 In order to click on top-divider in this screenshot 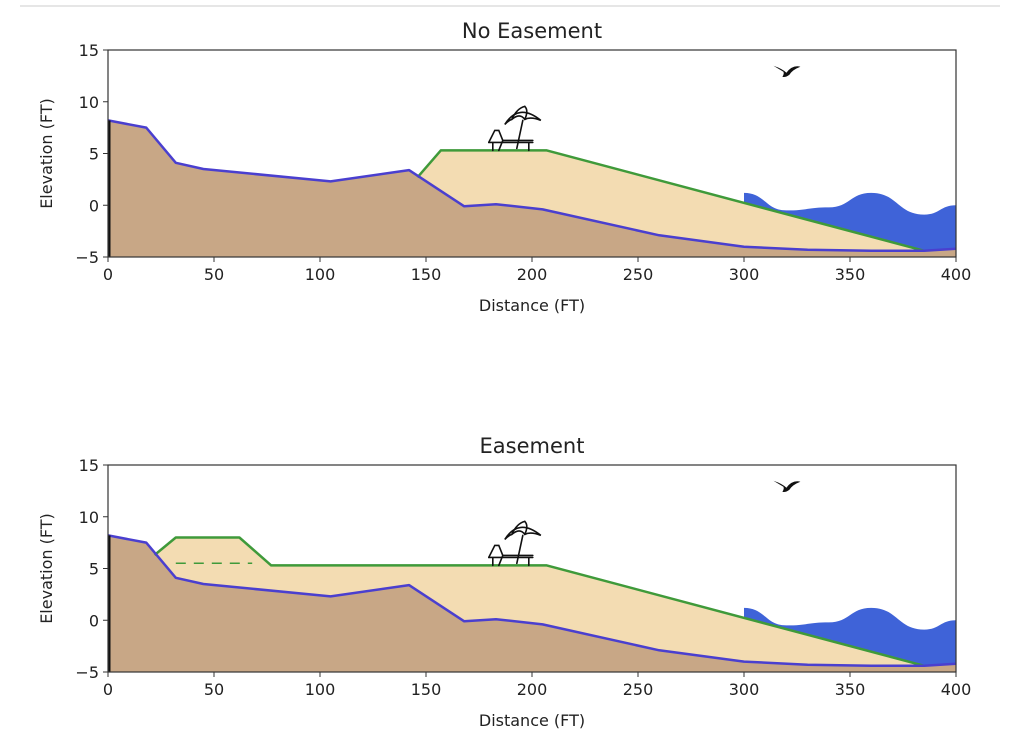, I will do `click(510, 6)`.